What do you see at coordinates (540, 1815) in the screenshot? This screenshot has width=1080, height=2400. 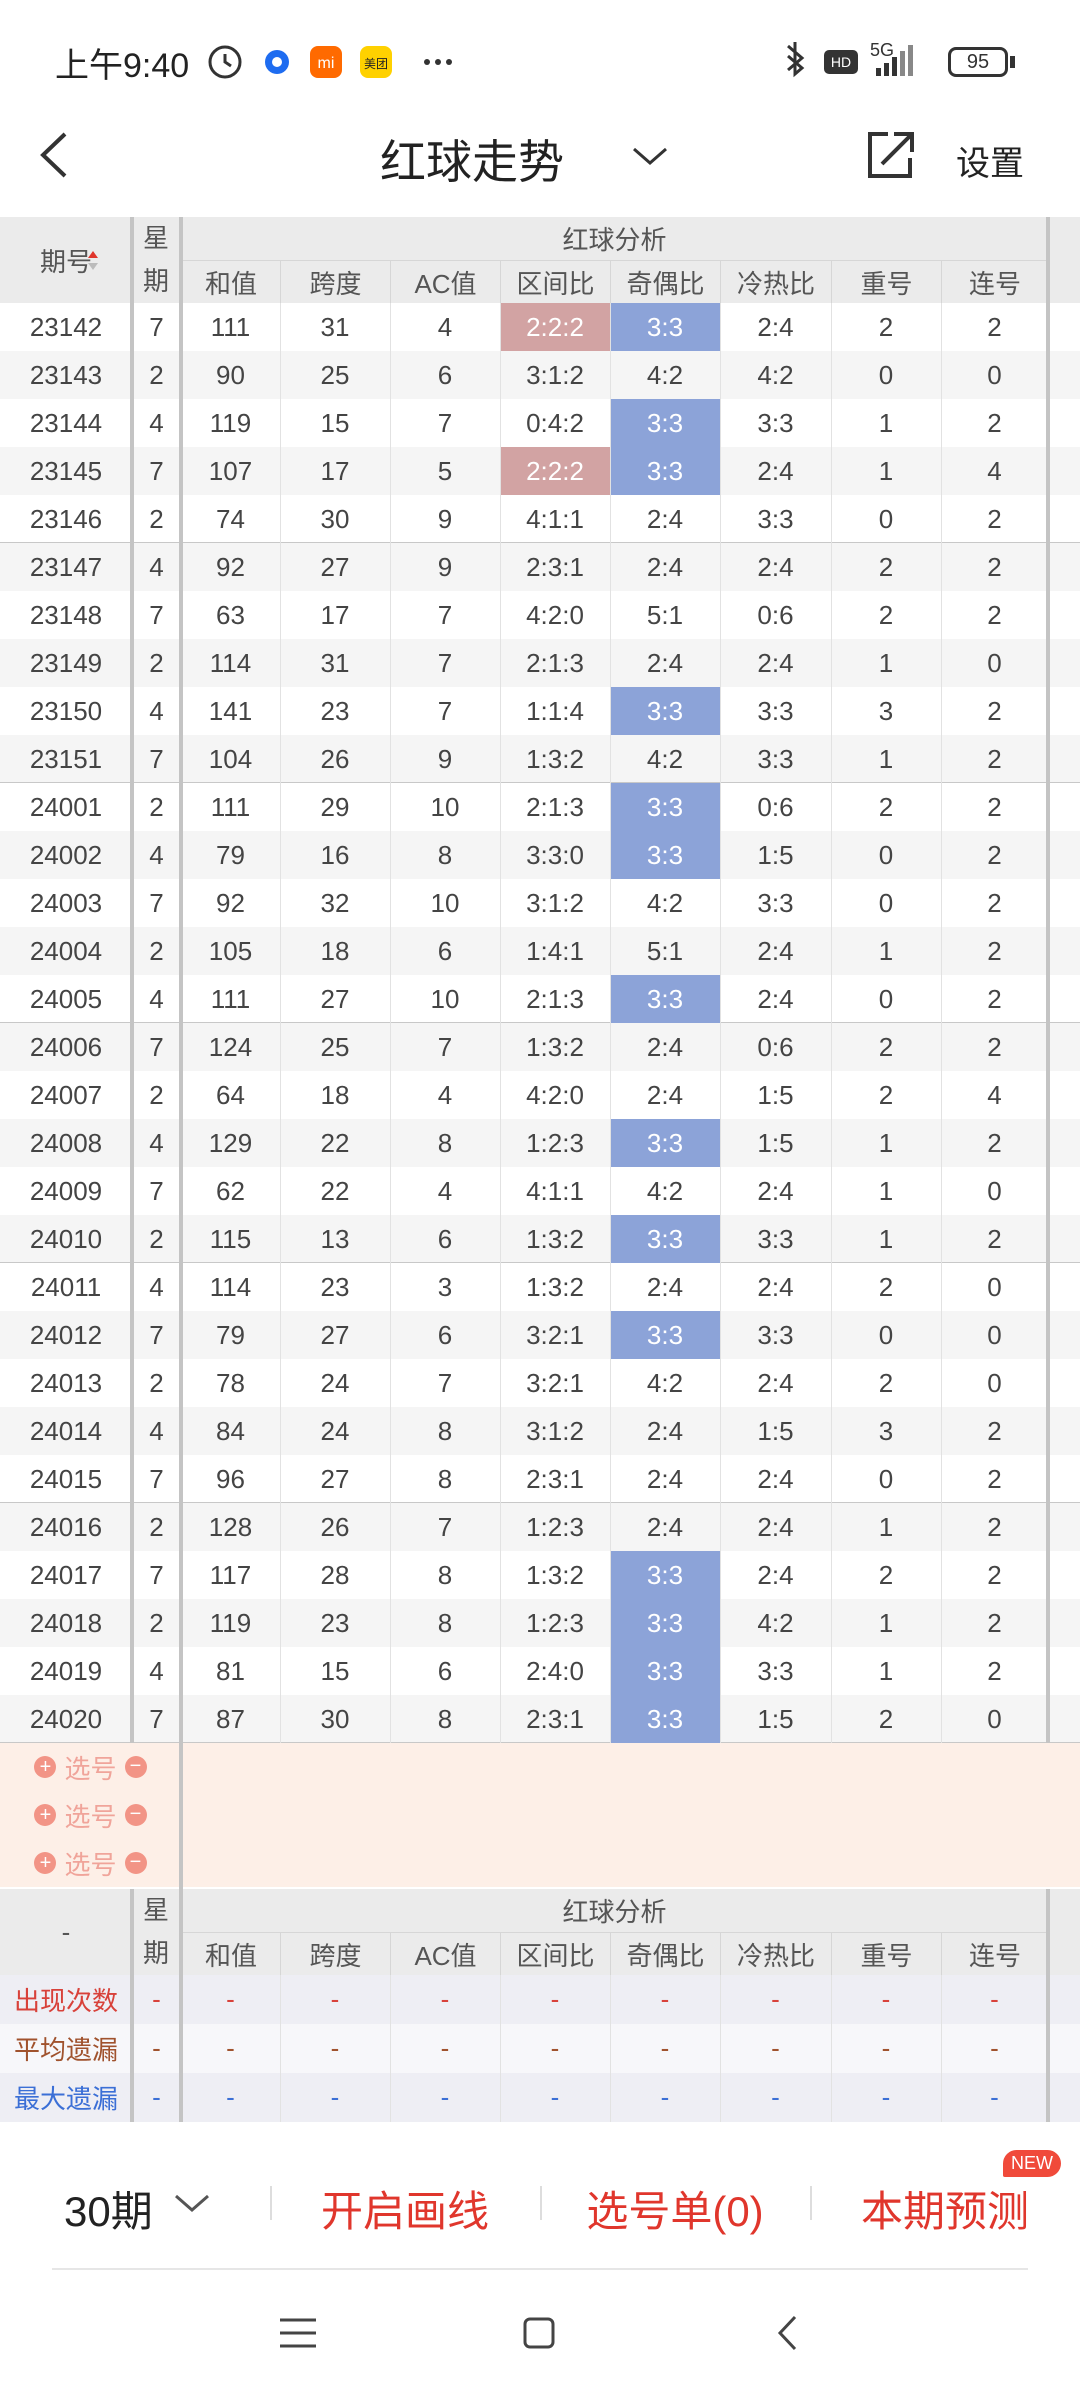 I see `pick-bg` at bounding box center [540, 1815].